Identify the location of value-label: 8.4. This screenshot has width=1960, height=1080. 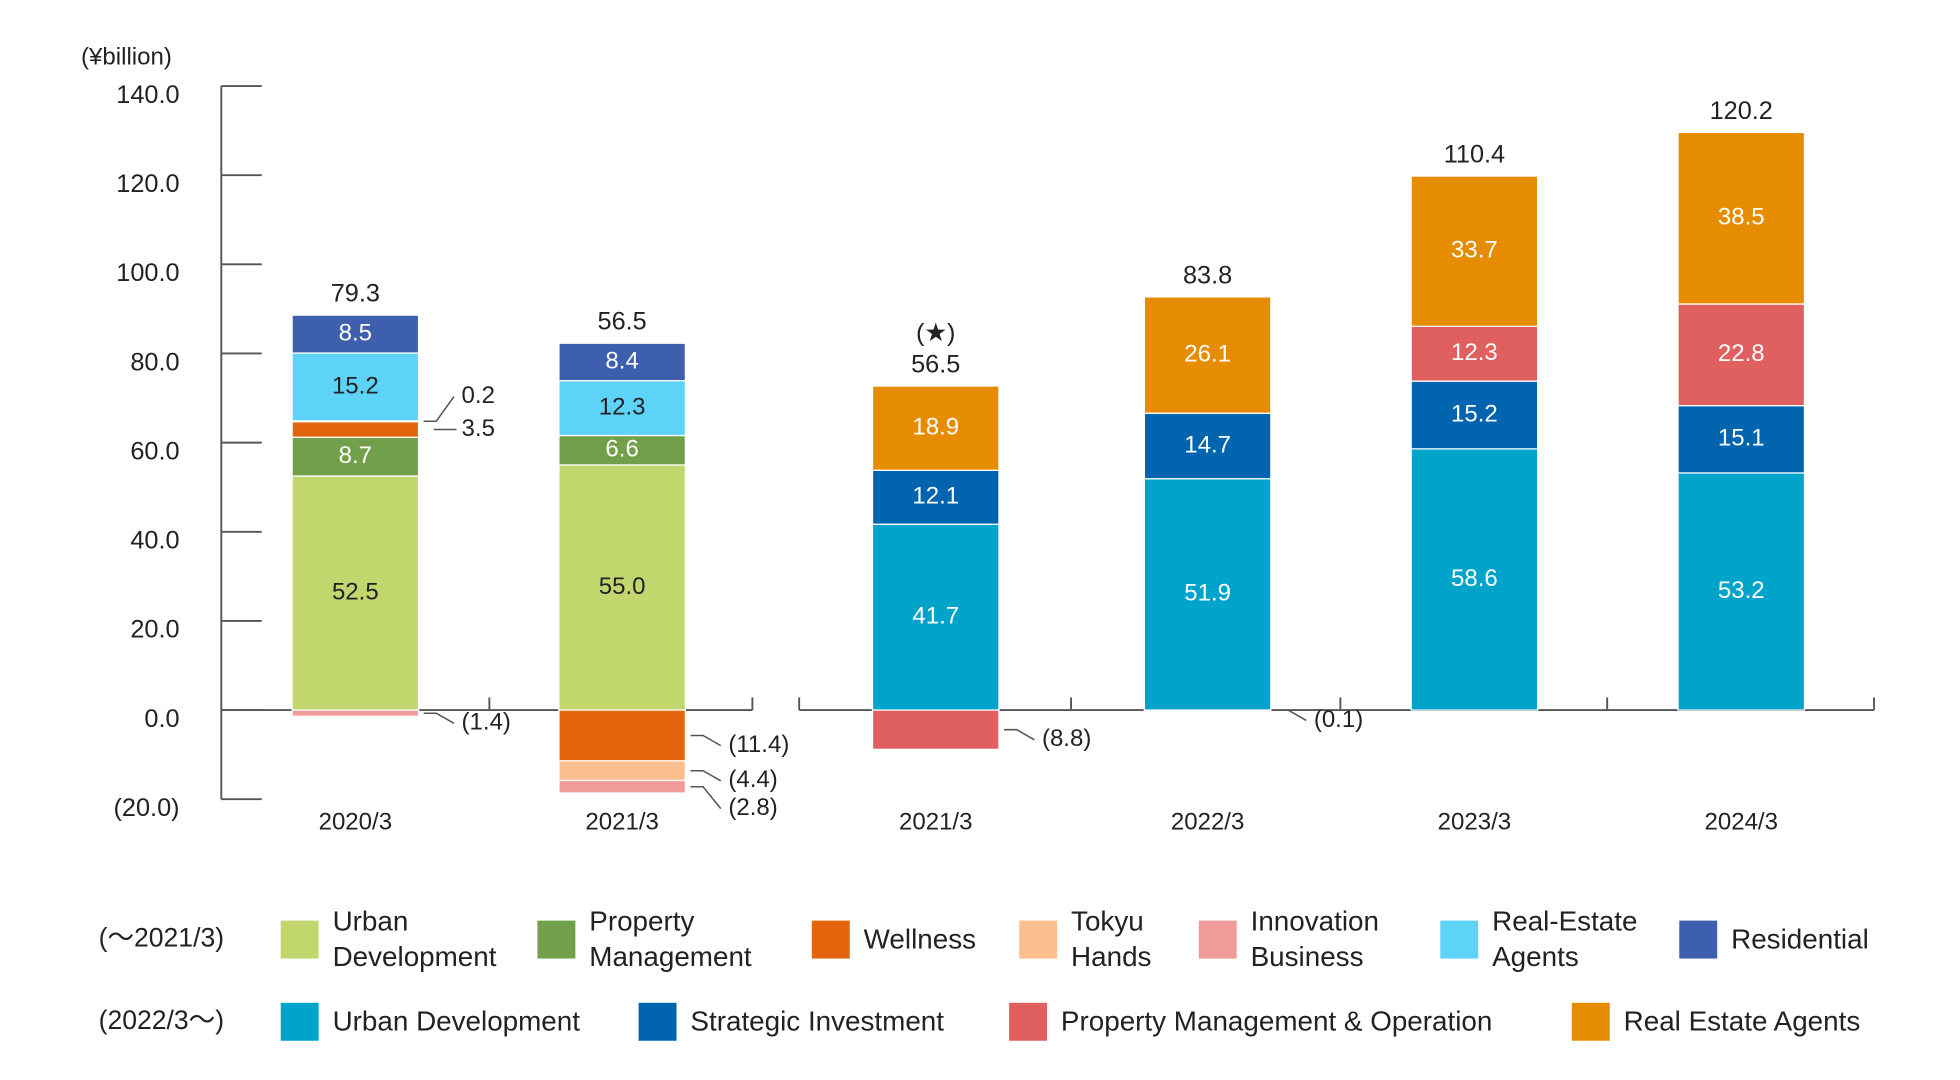
(621, 360).